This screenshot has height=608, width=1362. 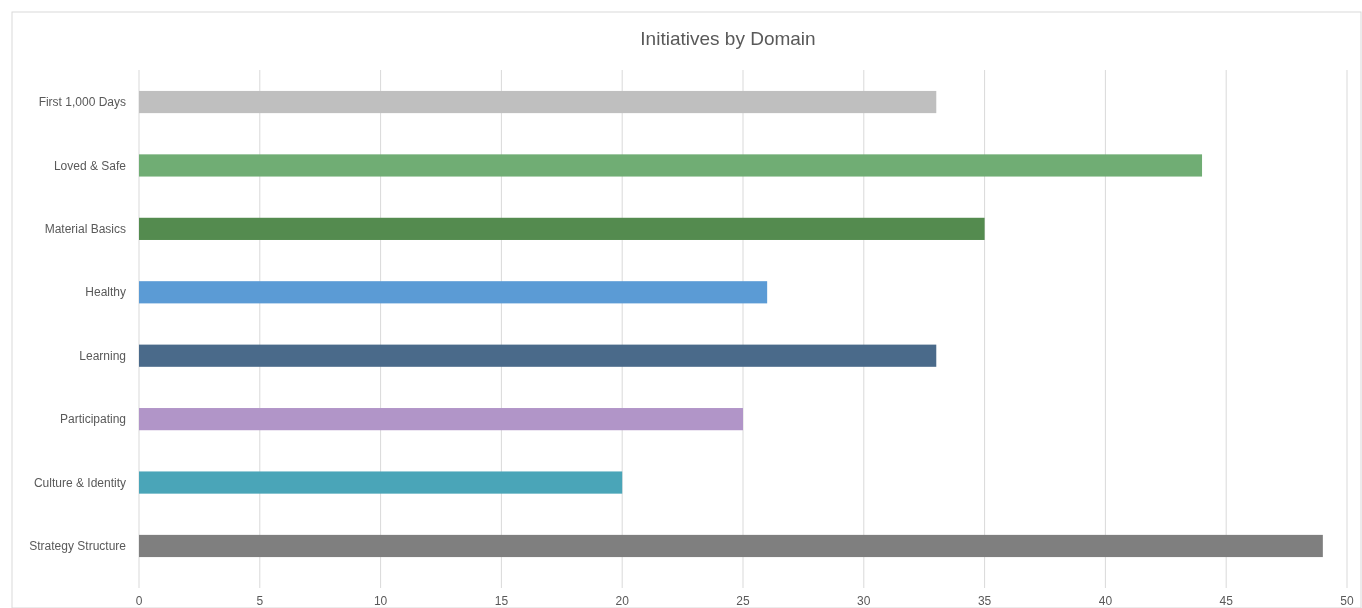 I want to click on x-tick-label: 25, so click(x=743, y=601).